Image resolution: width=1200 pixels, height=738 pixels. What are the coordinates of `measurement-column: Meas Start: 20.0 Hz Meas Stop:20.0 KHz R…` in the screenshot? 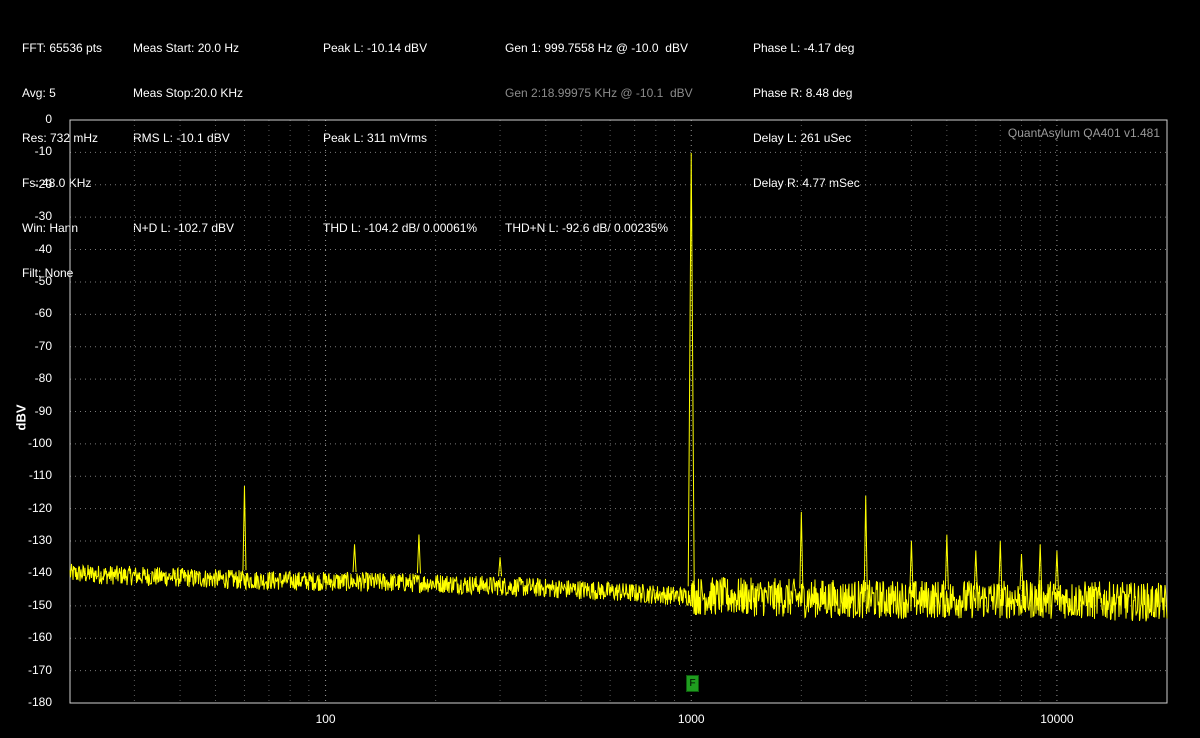 It's located at (188, 138).